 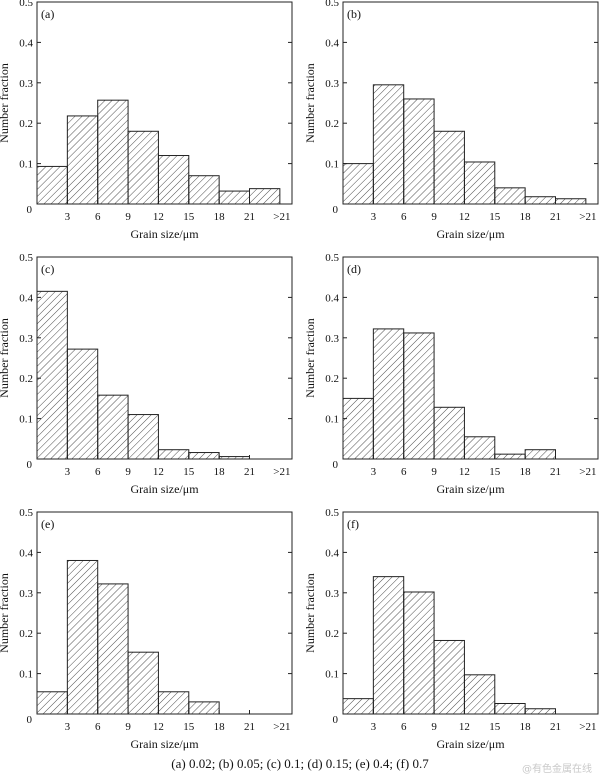 What do you see at coordinates (47, 14) in the screenshot?
I see `panel-label: (a)` at bounding box center [47, 14].